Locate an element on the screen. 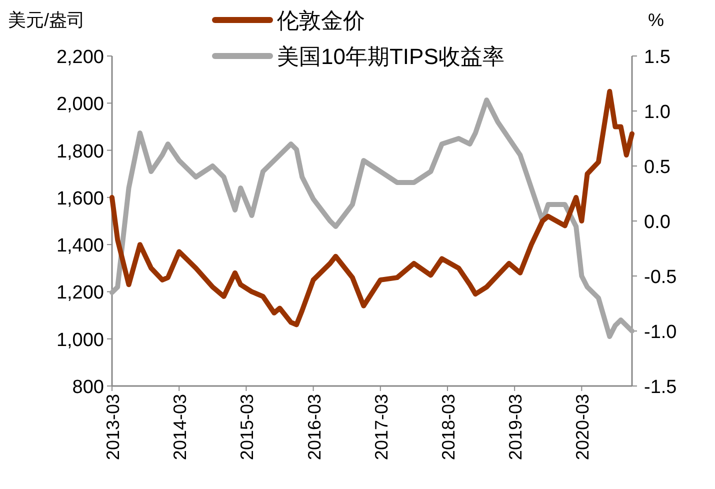 The width and height of the screenshot is (715, 489). y-tick-label: 2,200 is located at coordinates (80, 57).